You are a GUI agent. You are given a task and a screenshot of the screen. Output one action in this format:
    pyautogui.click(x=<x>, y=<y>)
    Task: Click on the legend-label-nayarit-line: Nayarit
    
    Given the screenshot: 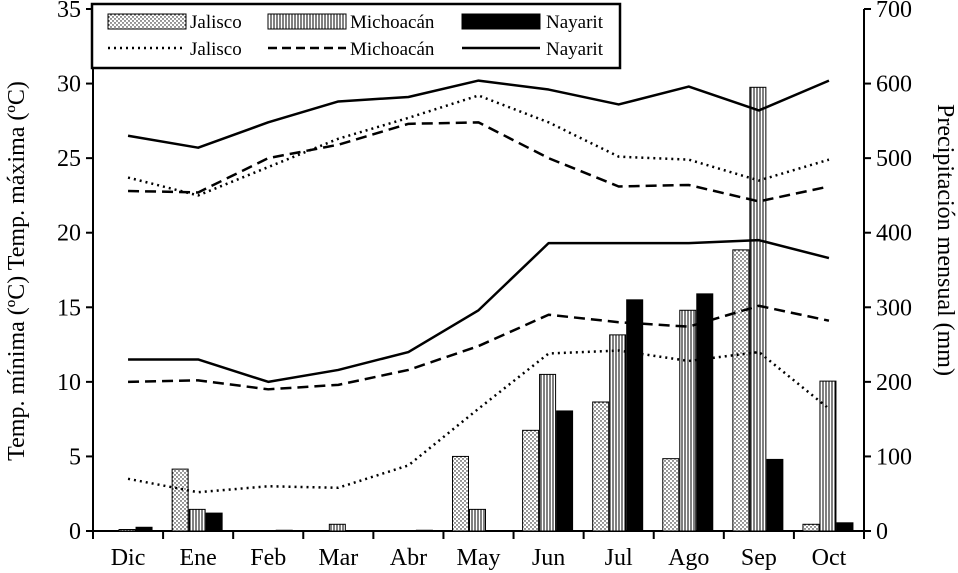 What is the action you would take?
    pyautogui.click(x=575, y=49)
    